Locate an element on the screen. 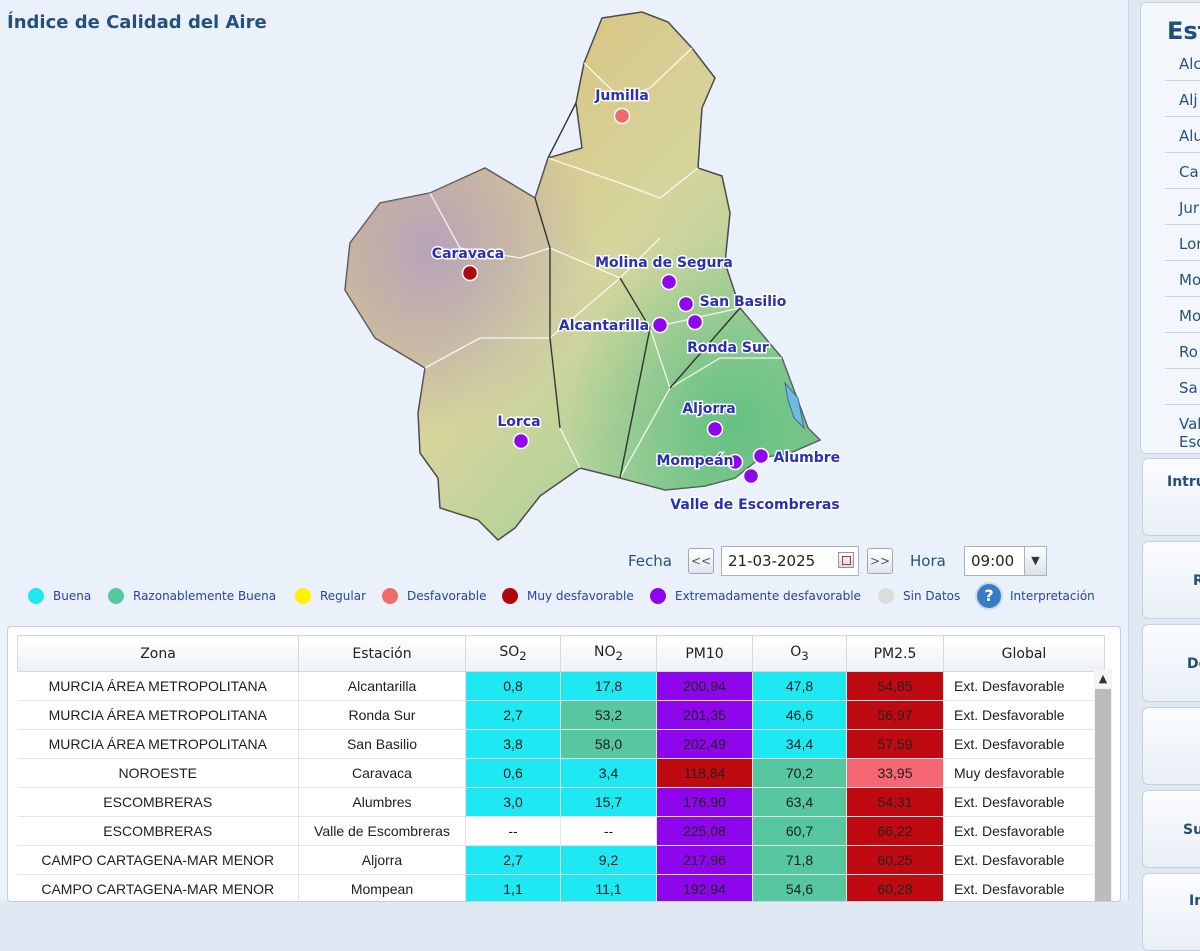  cell-estacion: Alumbres is located at coordinates (382, 802).